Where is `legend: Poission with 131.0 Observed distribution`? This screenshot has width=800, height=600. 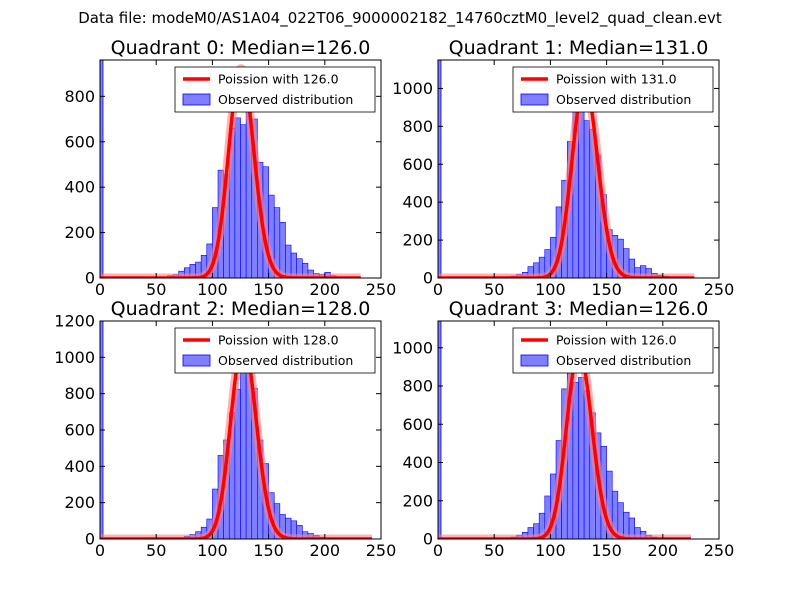
legend: Poission with 131.0 Observed distribution is located at coordinates (613, 89).